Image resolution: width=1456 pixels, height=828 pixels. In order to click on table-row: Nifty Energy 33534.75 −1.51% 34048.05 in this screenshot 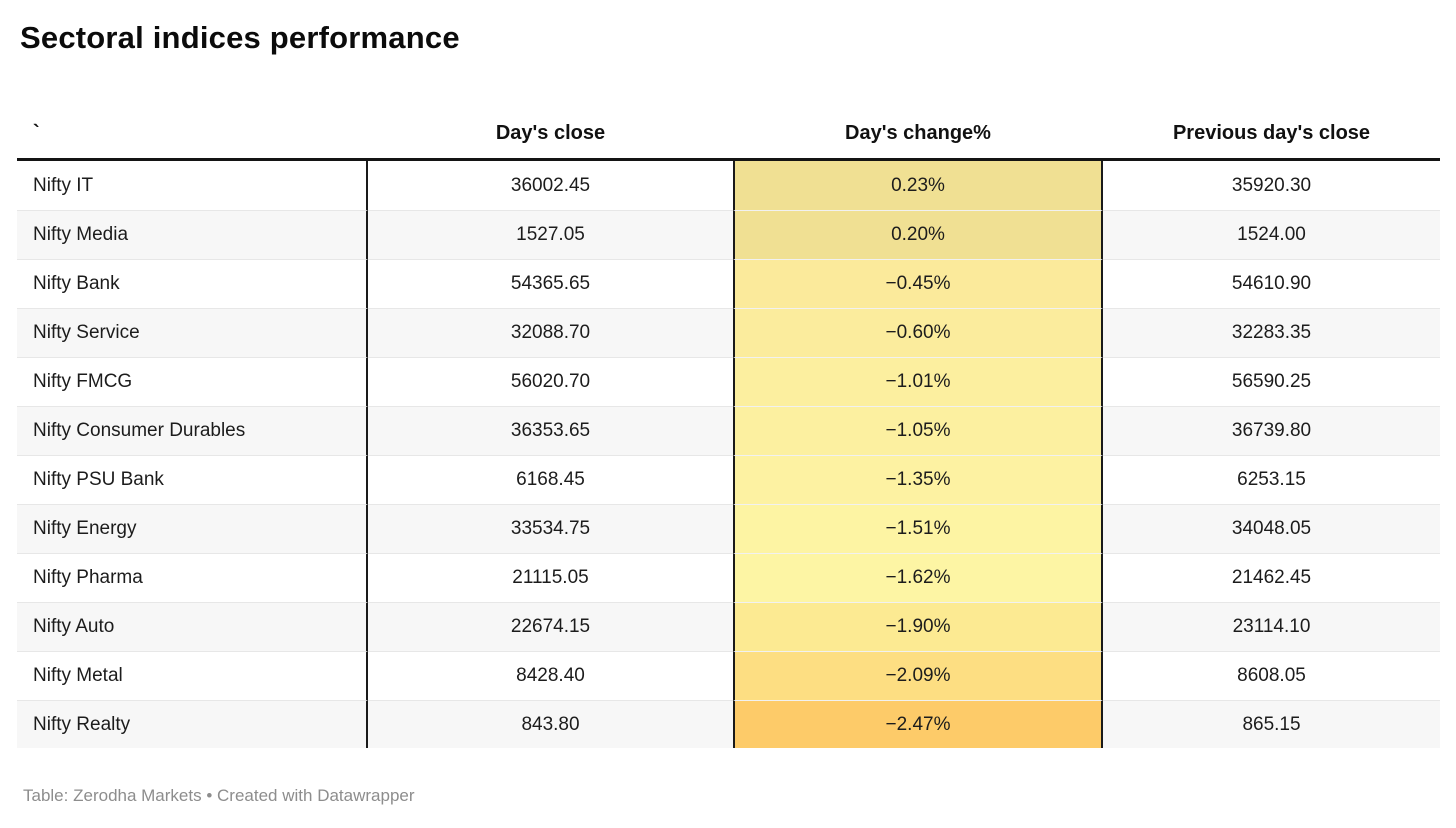, I will do `click(728, 528)`.